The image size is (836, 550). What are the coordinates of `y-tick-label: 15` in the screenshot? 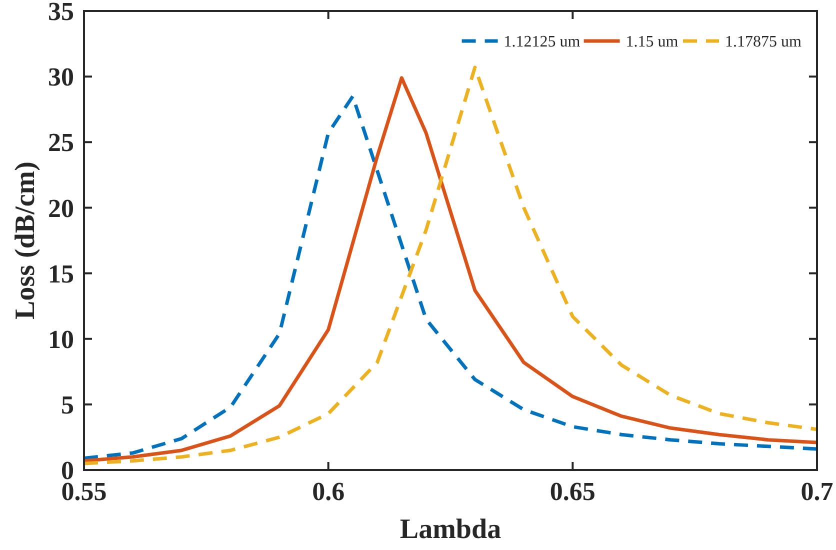 It's located at (61, 273).